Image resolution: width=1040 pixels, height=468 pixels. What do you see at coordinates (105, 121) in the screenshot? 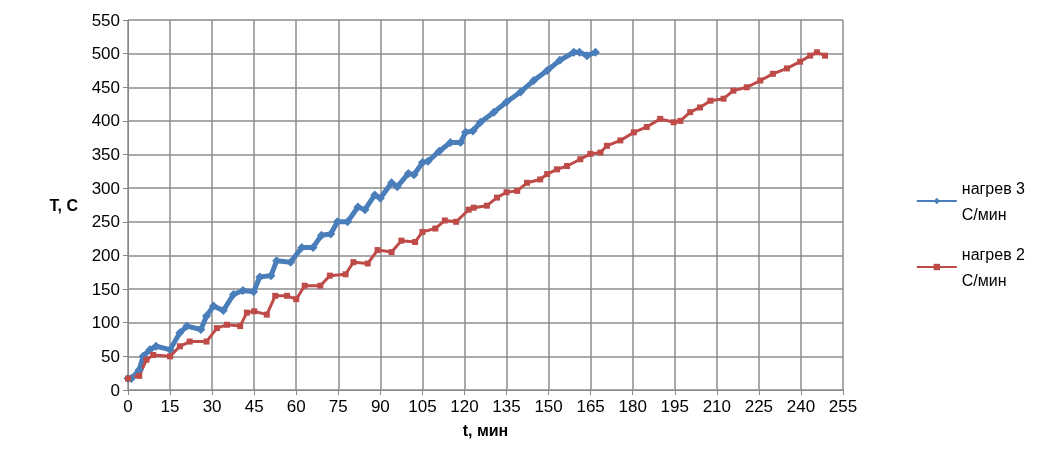
I see `y-tick-label: 400` at bounding box center [105, 121].